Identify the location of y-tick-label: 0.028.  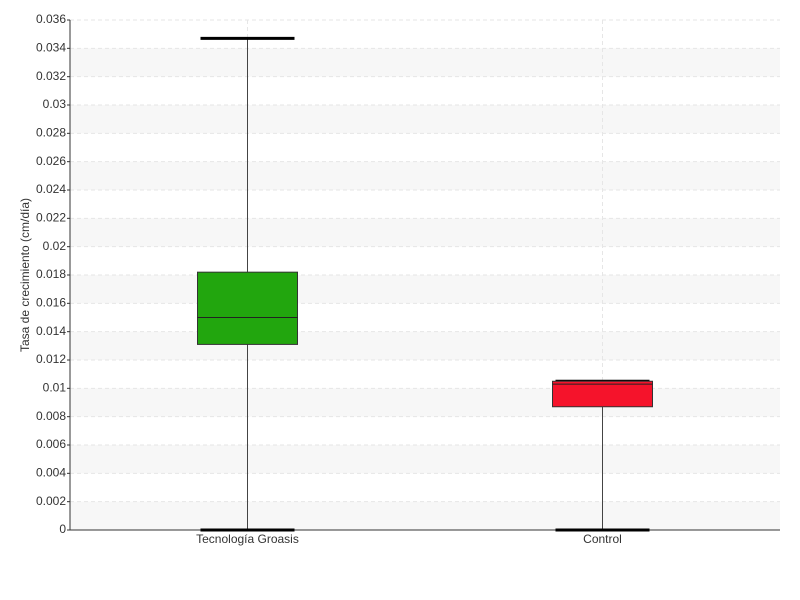
(51, 133).